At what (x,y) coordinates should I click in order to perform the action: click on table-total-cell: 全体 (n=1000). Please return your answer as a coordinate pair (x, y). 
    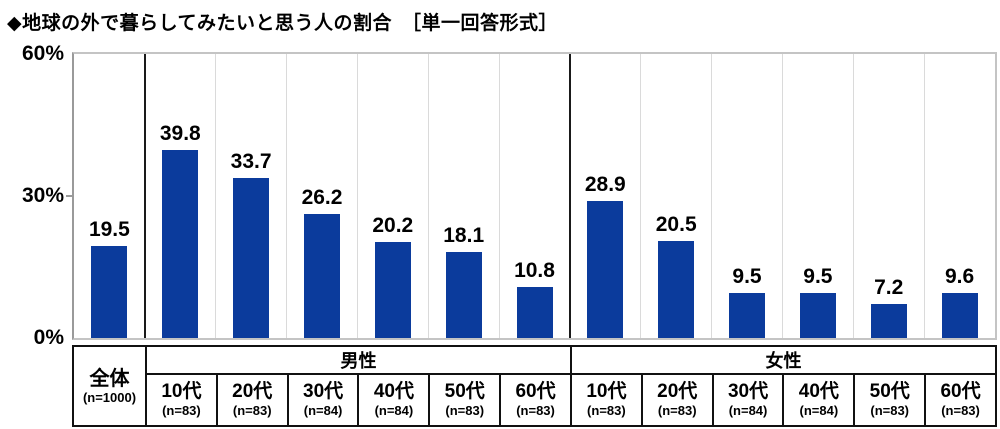
    Looking at the image, I should click on (109, 386).